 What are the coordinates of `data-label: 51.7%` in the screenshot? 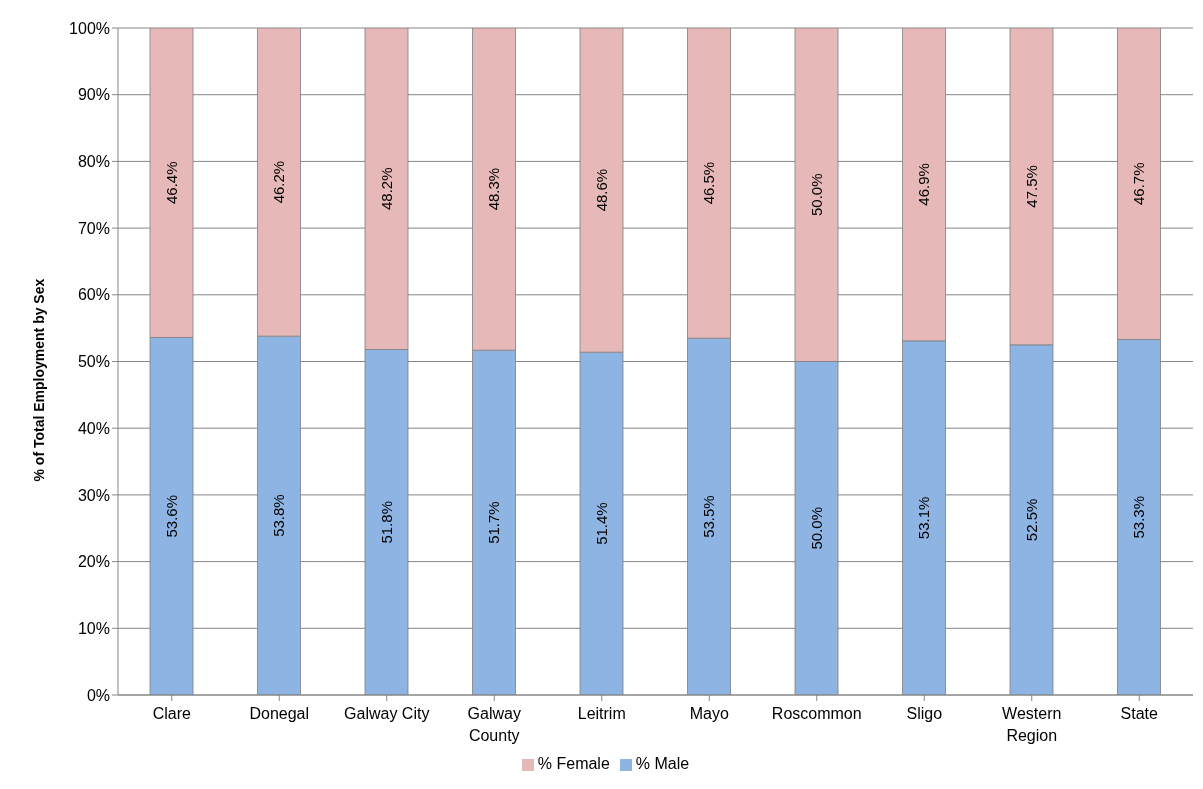 It's located at (494, 522).